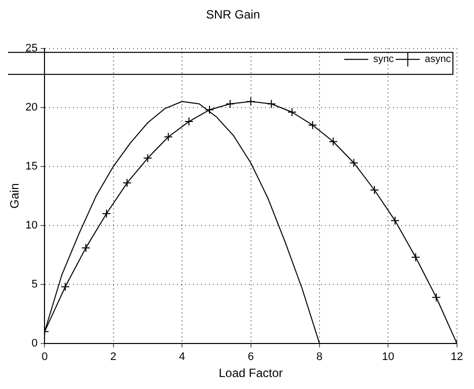  What do you see at coordinates (31, 225) in the screenshot?
I see `y-tick-label: 10` at bounding box center [31, 225].